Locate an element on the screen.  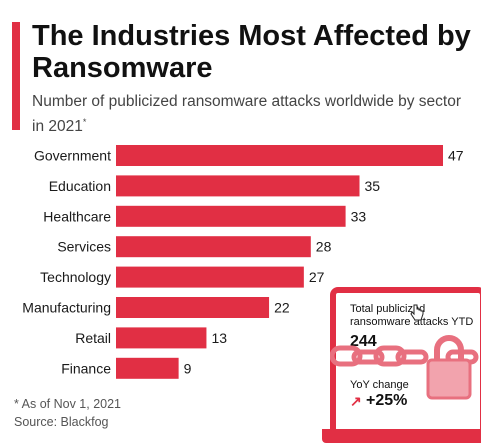
data-label: 22 is located at coordinates (282, 308).